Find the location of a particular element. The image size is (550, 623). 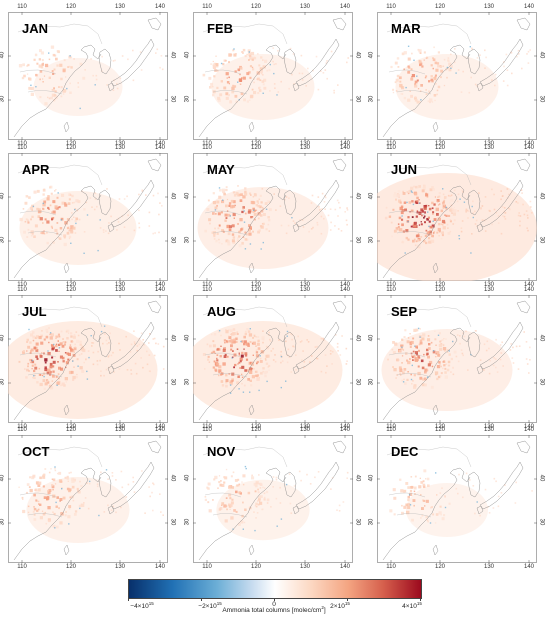

map-panel-aug: AUG 110 110 120 120 130 130 140 140 30 30 40 40 is located at coordinates (272, 358).